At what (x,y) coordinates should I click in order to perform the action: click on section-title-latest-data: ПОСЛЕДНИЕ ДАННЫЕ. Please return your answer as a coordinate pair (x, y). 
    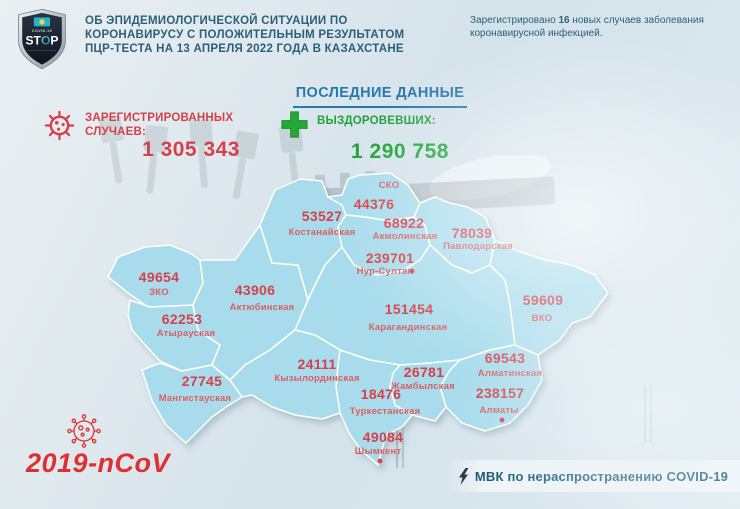
    Looking at the image, I should click on (380, 96).